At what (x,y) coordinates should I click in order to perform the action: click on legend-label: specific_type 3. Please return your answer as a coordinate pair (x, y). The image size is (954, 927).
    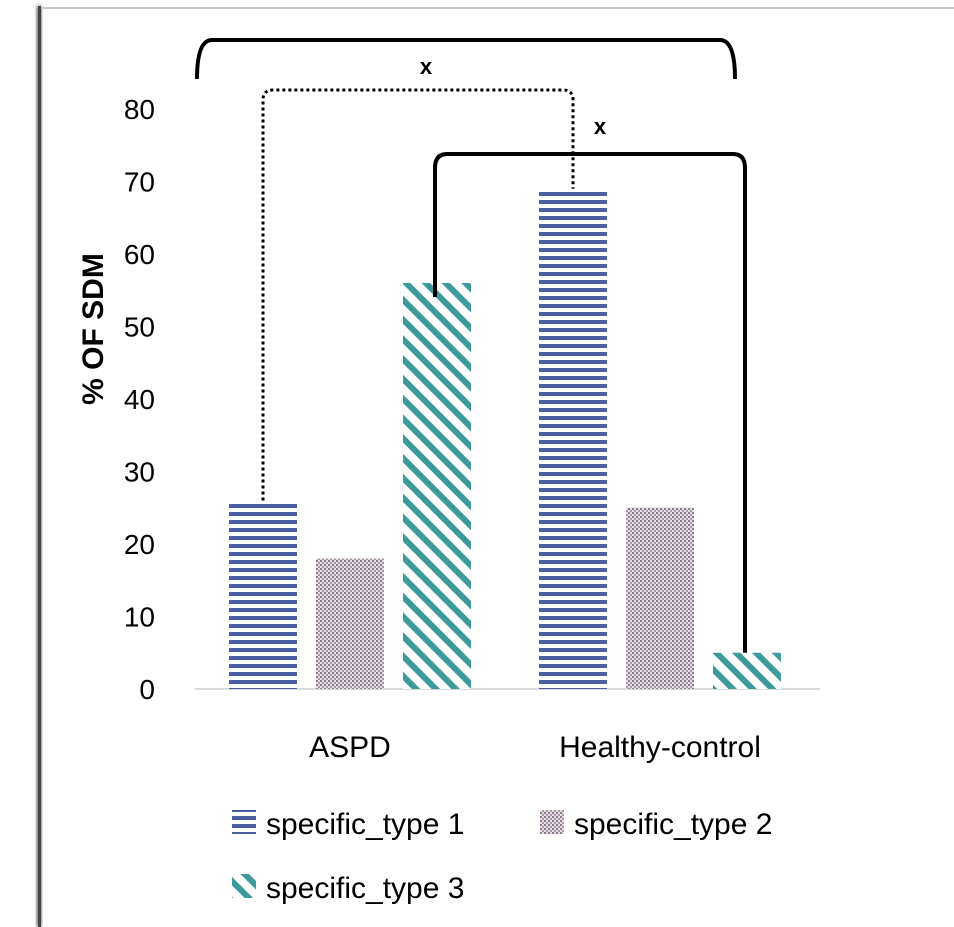
    Looking at the image, I should click on (365, 888).